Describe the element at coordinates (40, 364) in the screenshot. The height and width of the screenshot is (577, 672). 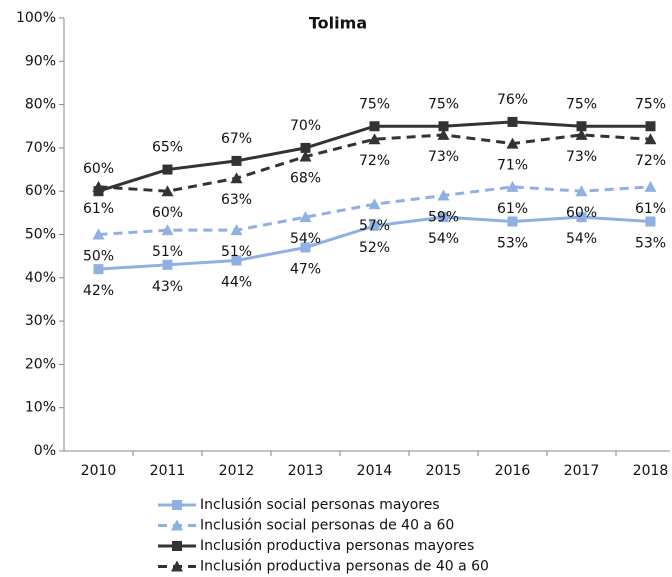
I see `y-tick-label: 20%` at that location.